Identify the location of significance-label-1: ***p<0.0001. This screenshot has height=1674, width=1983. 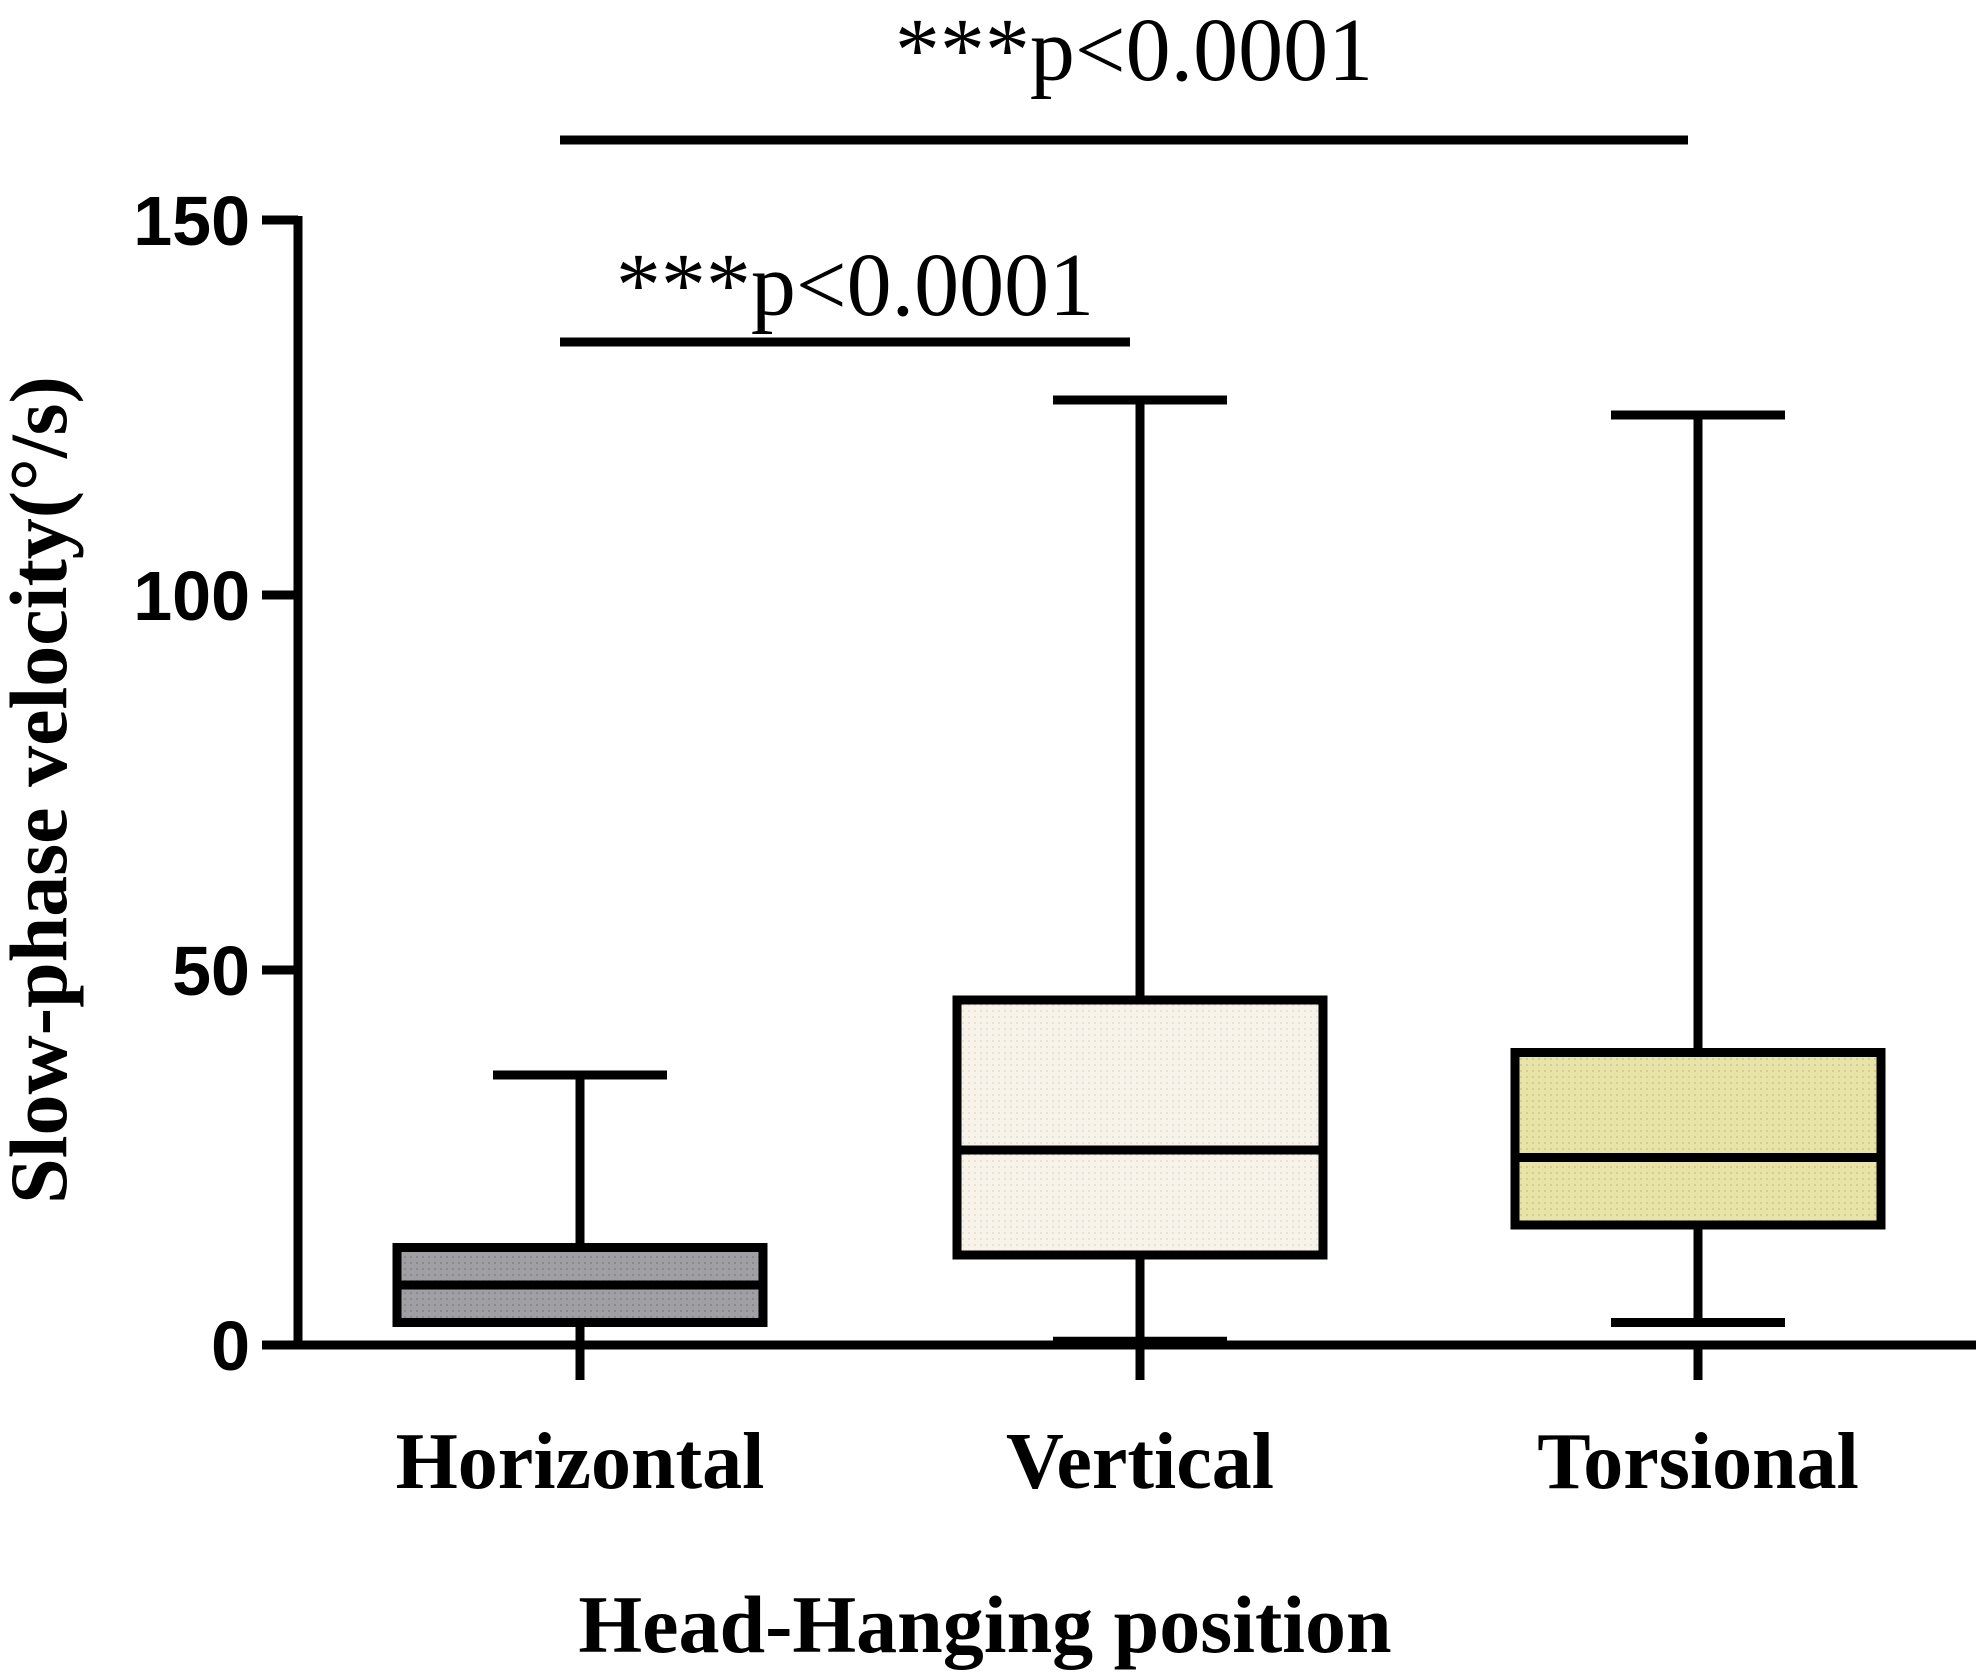
(855, 285).